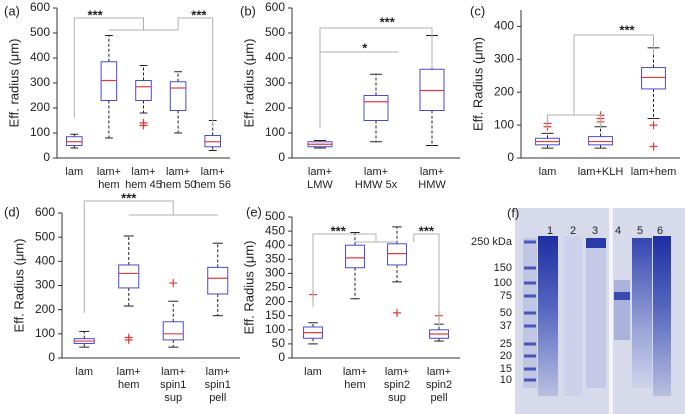 The width and height of the screenshot is (685, 414). Describe the element at coordinates (12, 10) in the screenshot. I see `panel-label: (a)` at that location.